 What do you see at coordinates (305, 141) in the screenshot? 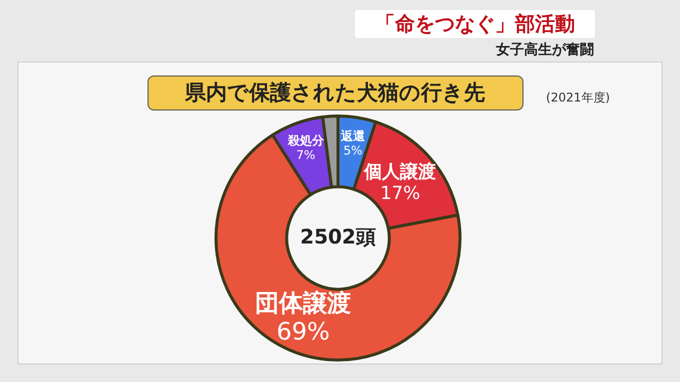
I see `slice-label: 殺処分` at bounding box center [305, 141].